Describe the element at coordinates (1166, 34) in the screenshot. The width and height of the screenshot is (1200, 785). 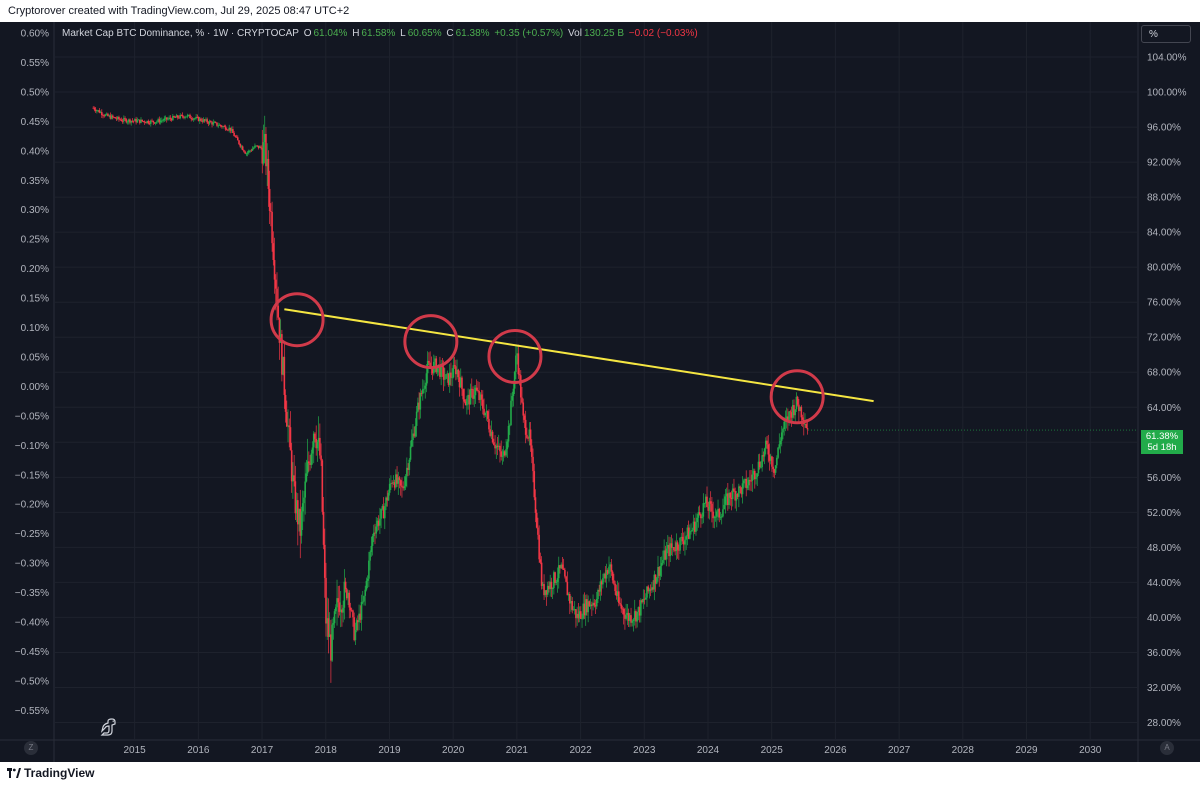
I see `scale-mode-button: %` at that location.